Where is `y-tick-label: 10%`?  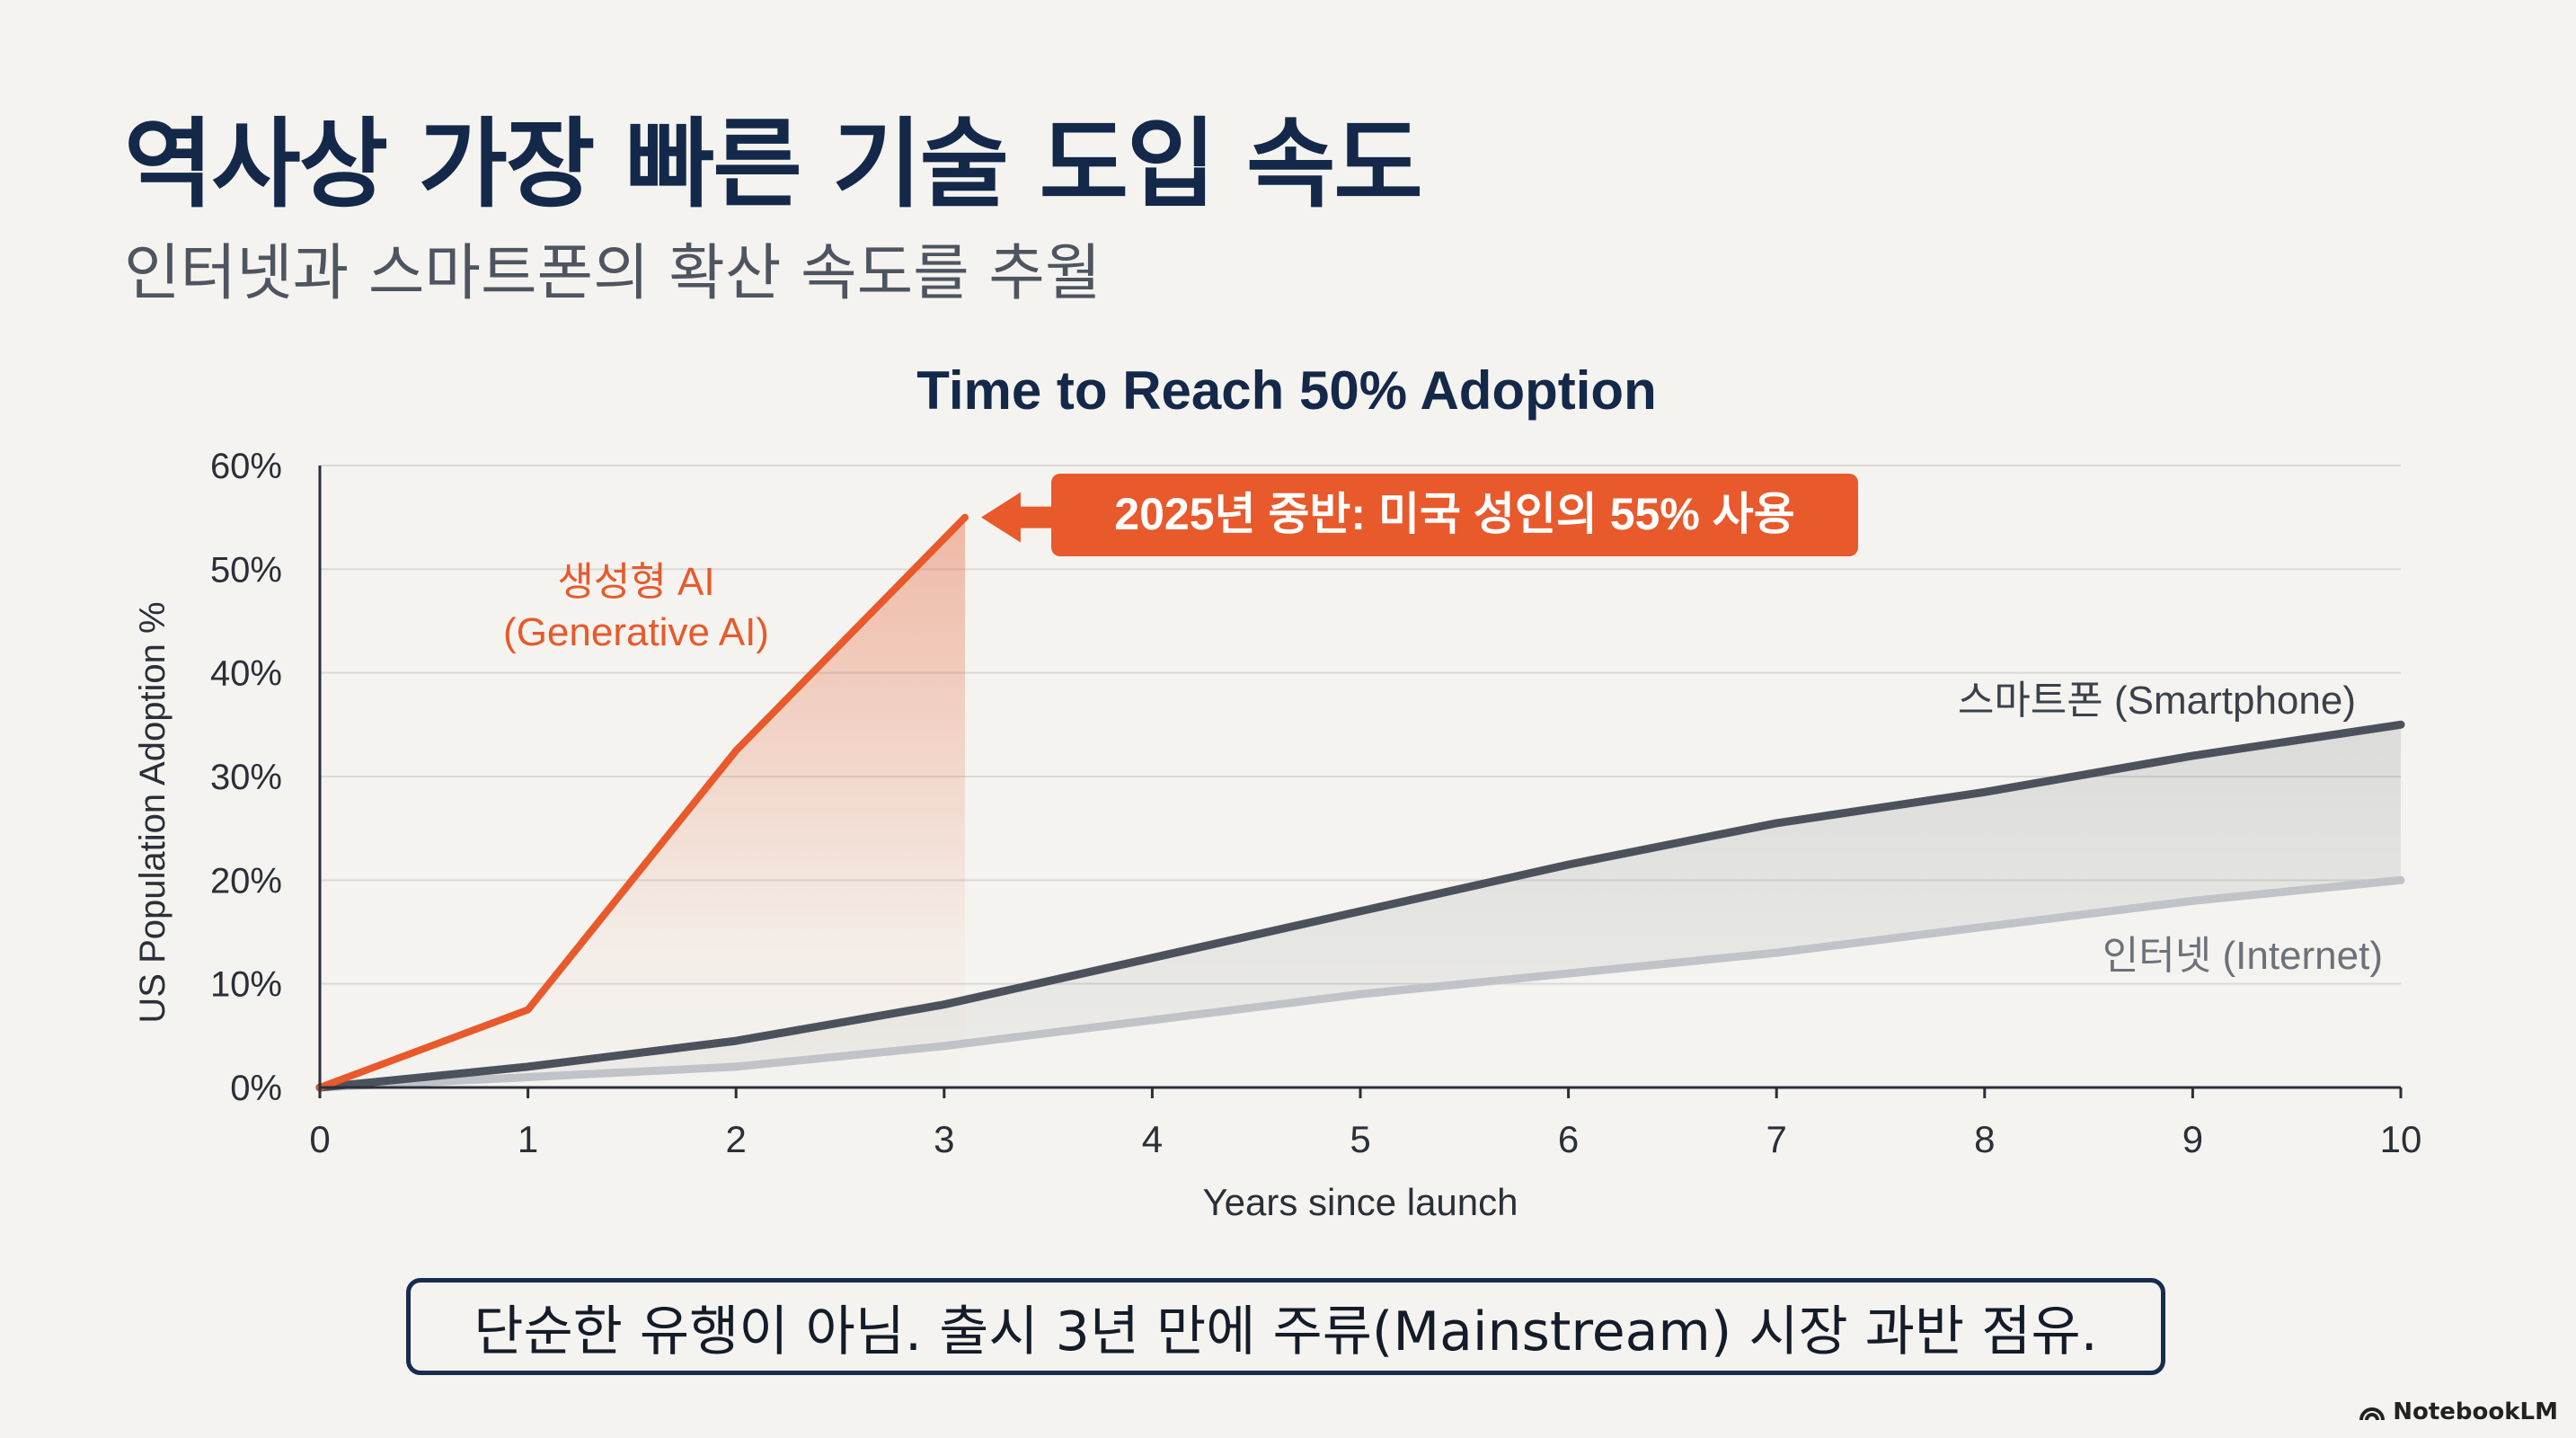
y-tick-label: 10% is located at coordinates (246, 985).